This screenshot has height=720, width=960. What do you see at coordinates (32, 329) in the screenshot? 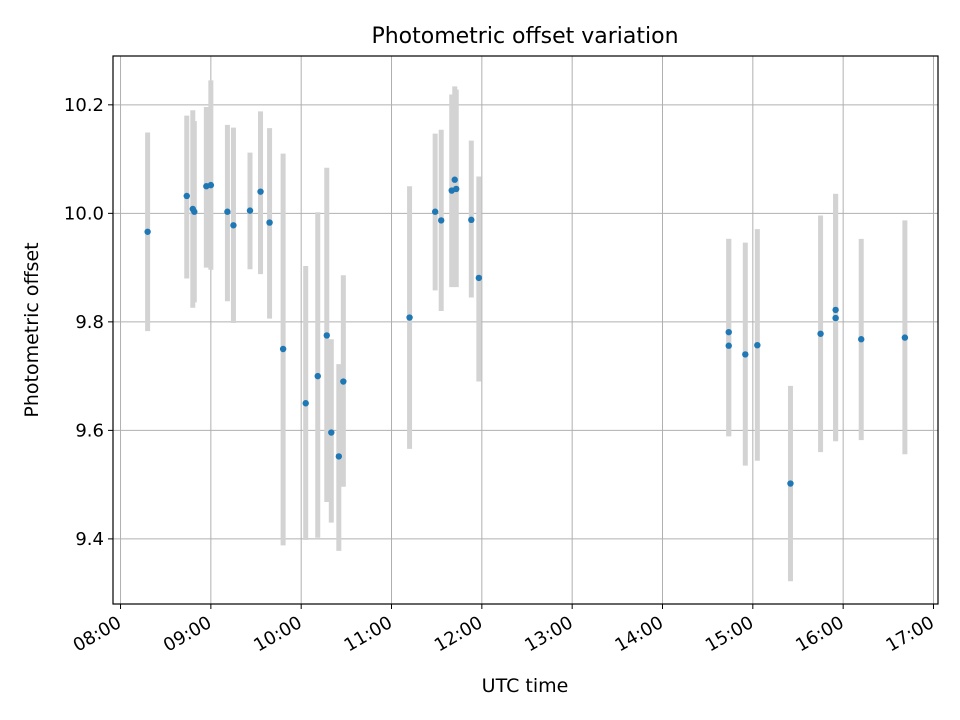
I see `y-axis-label: Photometric offset` at bounding box center [32, 329].